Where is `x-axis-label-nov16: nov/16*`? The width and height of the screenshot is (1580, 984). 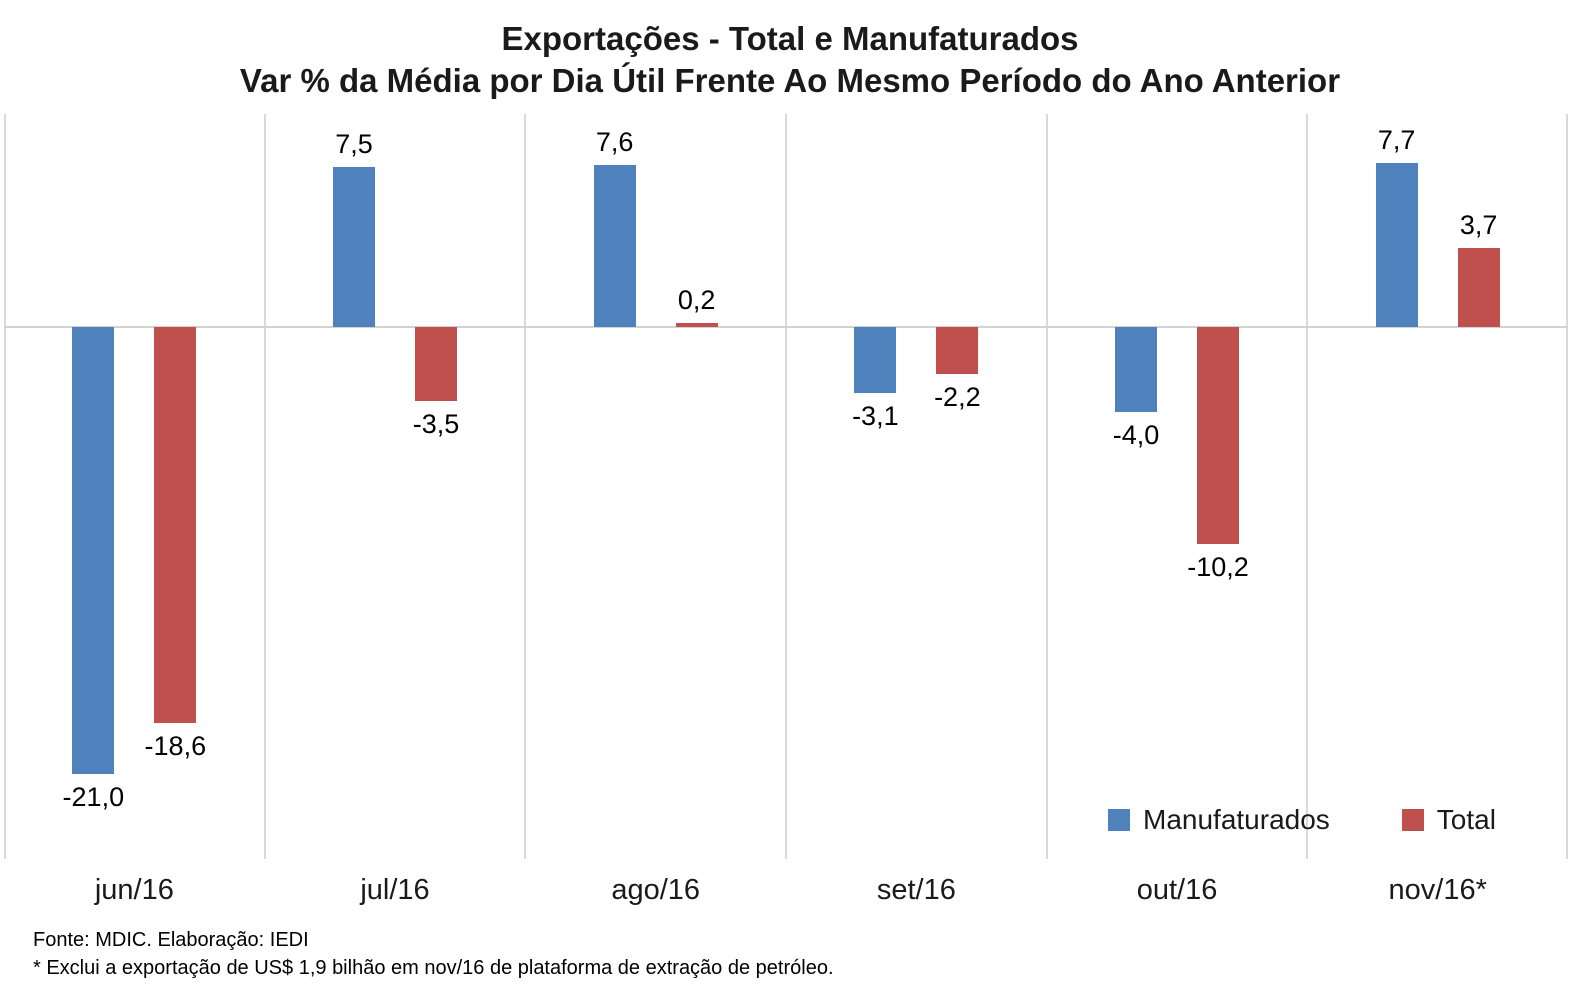 x-axis-label-nov16: nov/16* is located at coordinates (1437, 890).